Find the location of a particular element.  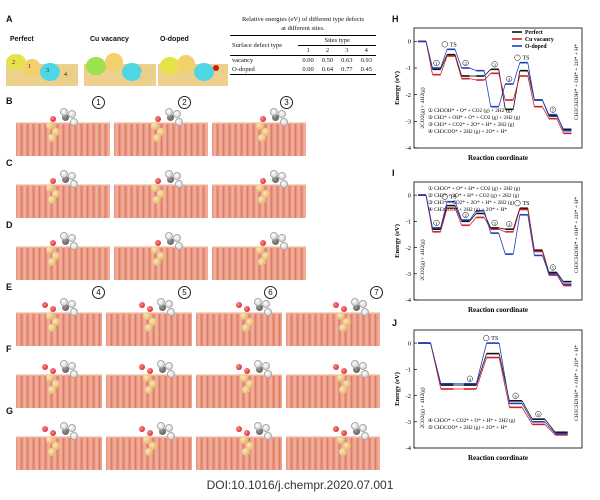

table-row: vacancy 0.00 0.50 0.63 0.93 is located at coordinates (303, 60).